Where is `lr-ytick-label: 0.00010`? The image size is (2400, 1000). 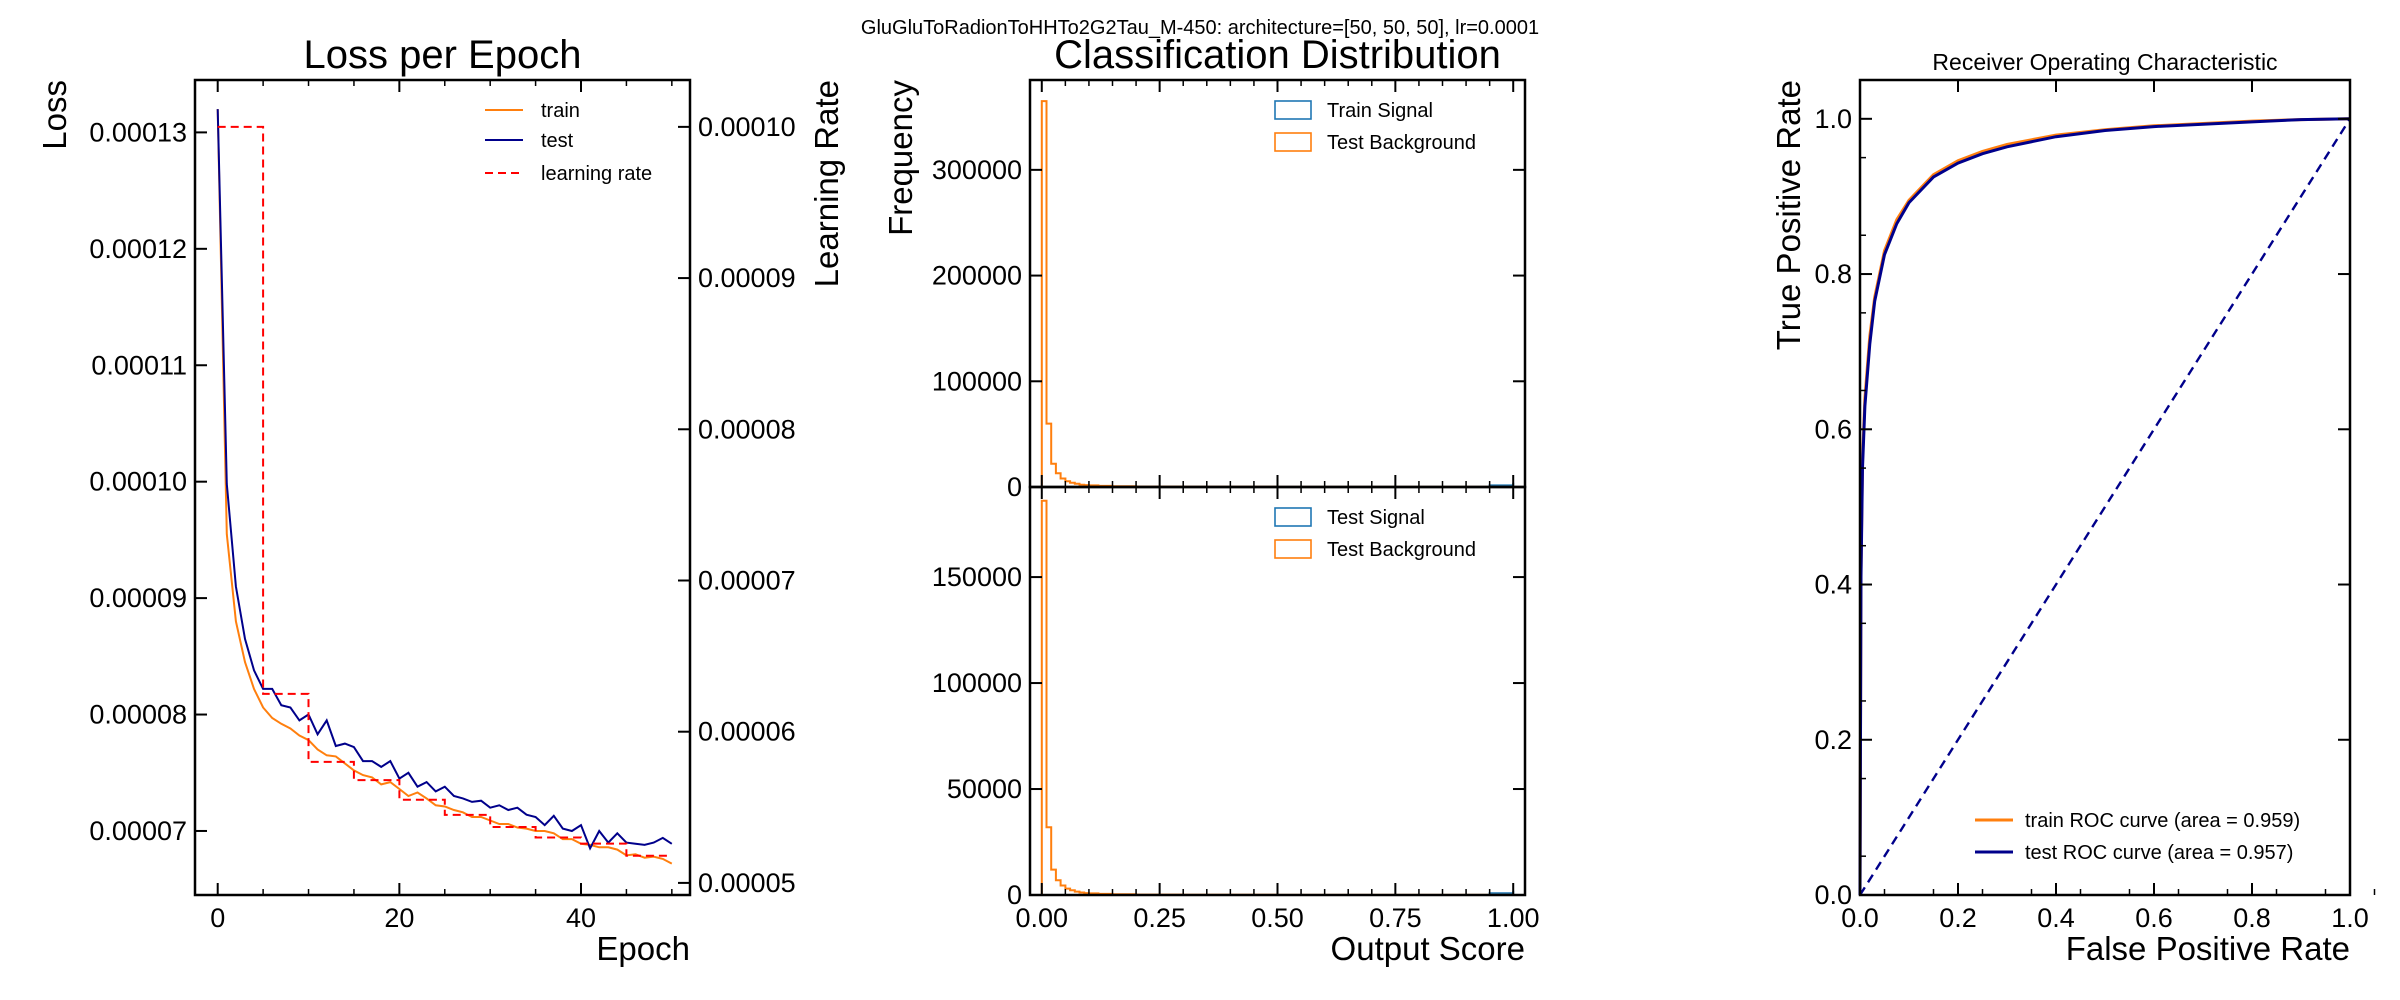
lr-ytick-label: 0.00010 is located at coordinates (747, 127).